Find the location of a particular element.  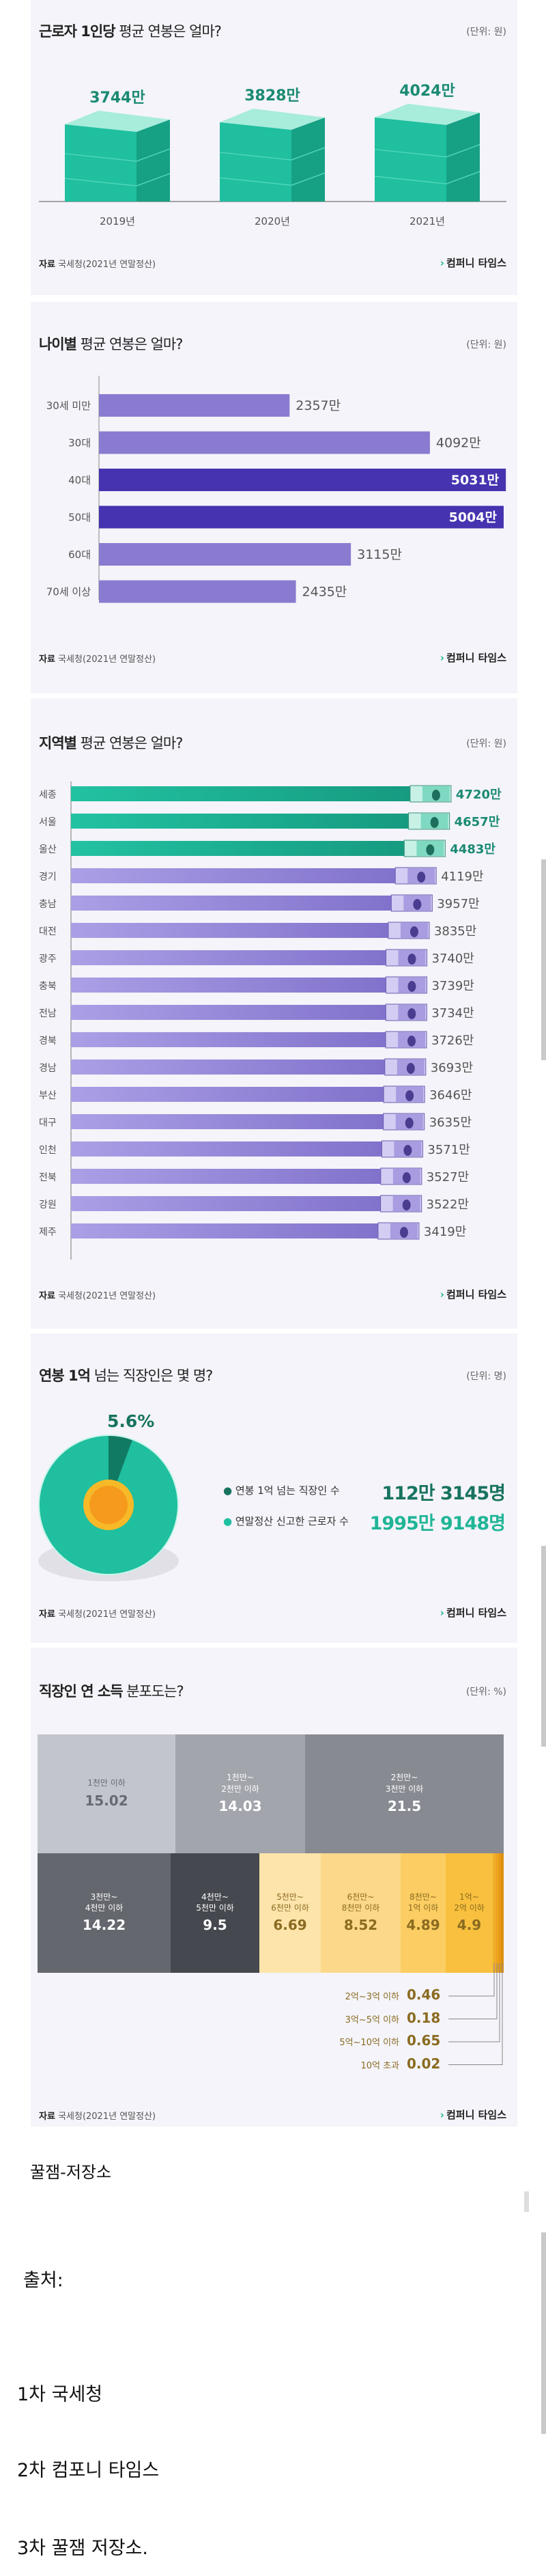

treemap-cell: 3천만~ 4천만 이하 14.22 is located at coordinates (104, 1913).